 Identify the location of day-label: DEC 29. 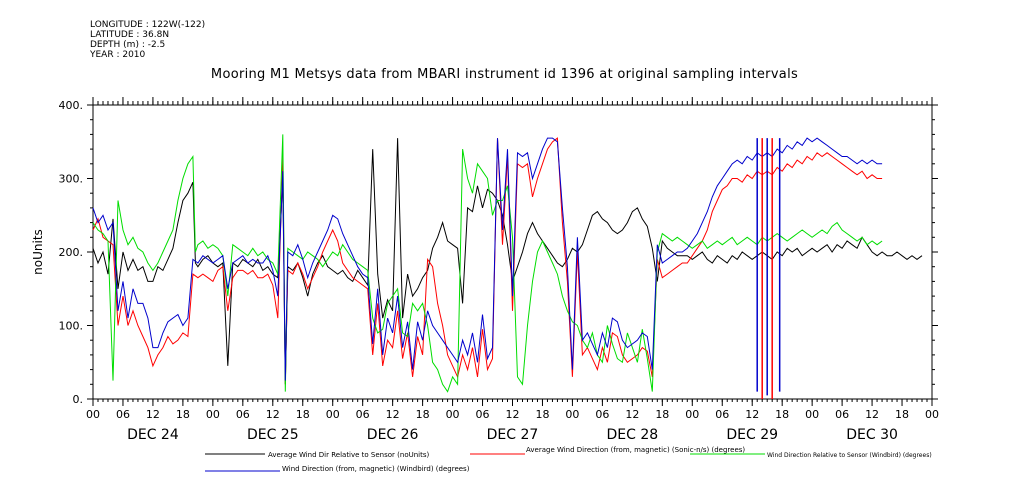
(752, 435).